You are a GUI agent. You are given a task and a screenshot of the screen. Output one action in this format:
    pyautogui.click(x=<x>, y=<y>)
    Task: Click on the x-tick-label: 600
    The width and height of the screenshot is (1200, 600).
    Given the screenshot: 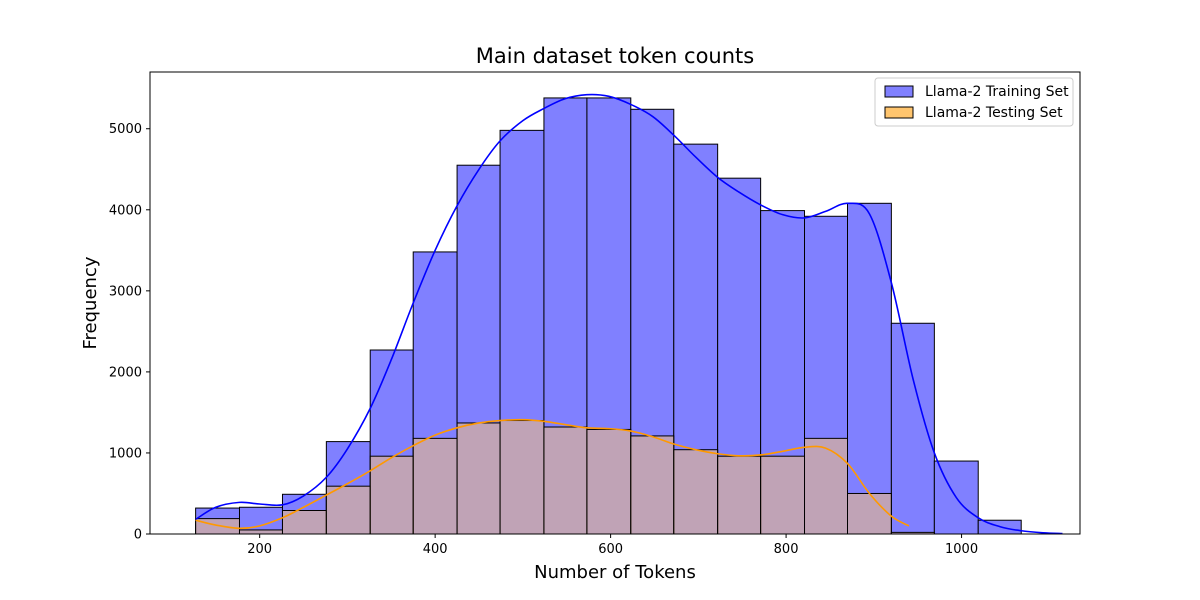 What is the action you would take?
    pyautogui.click(x=610, y=549)
    